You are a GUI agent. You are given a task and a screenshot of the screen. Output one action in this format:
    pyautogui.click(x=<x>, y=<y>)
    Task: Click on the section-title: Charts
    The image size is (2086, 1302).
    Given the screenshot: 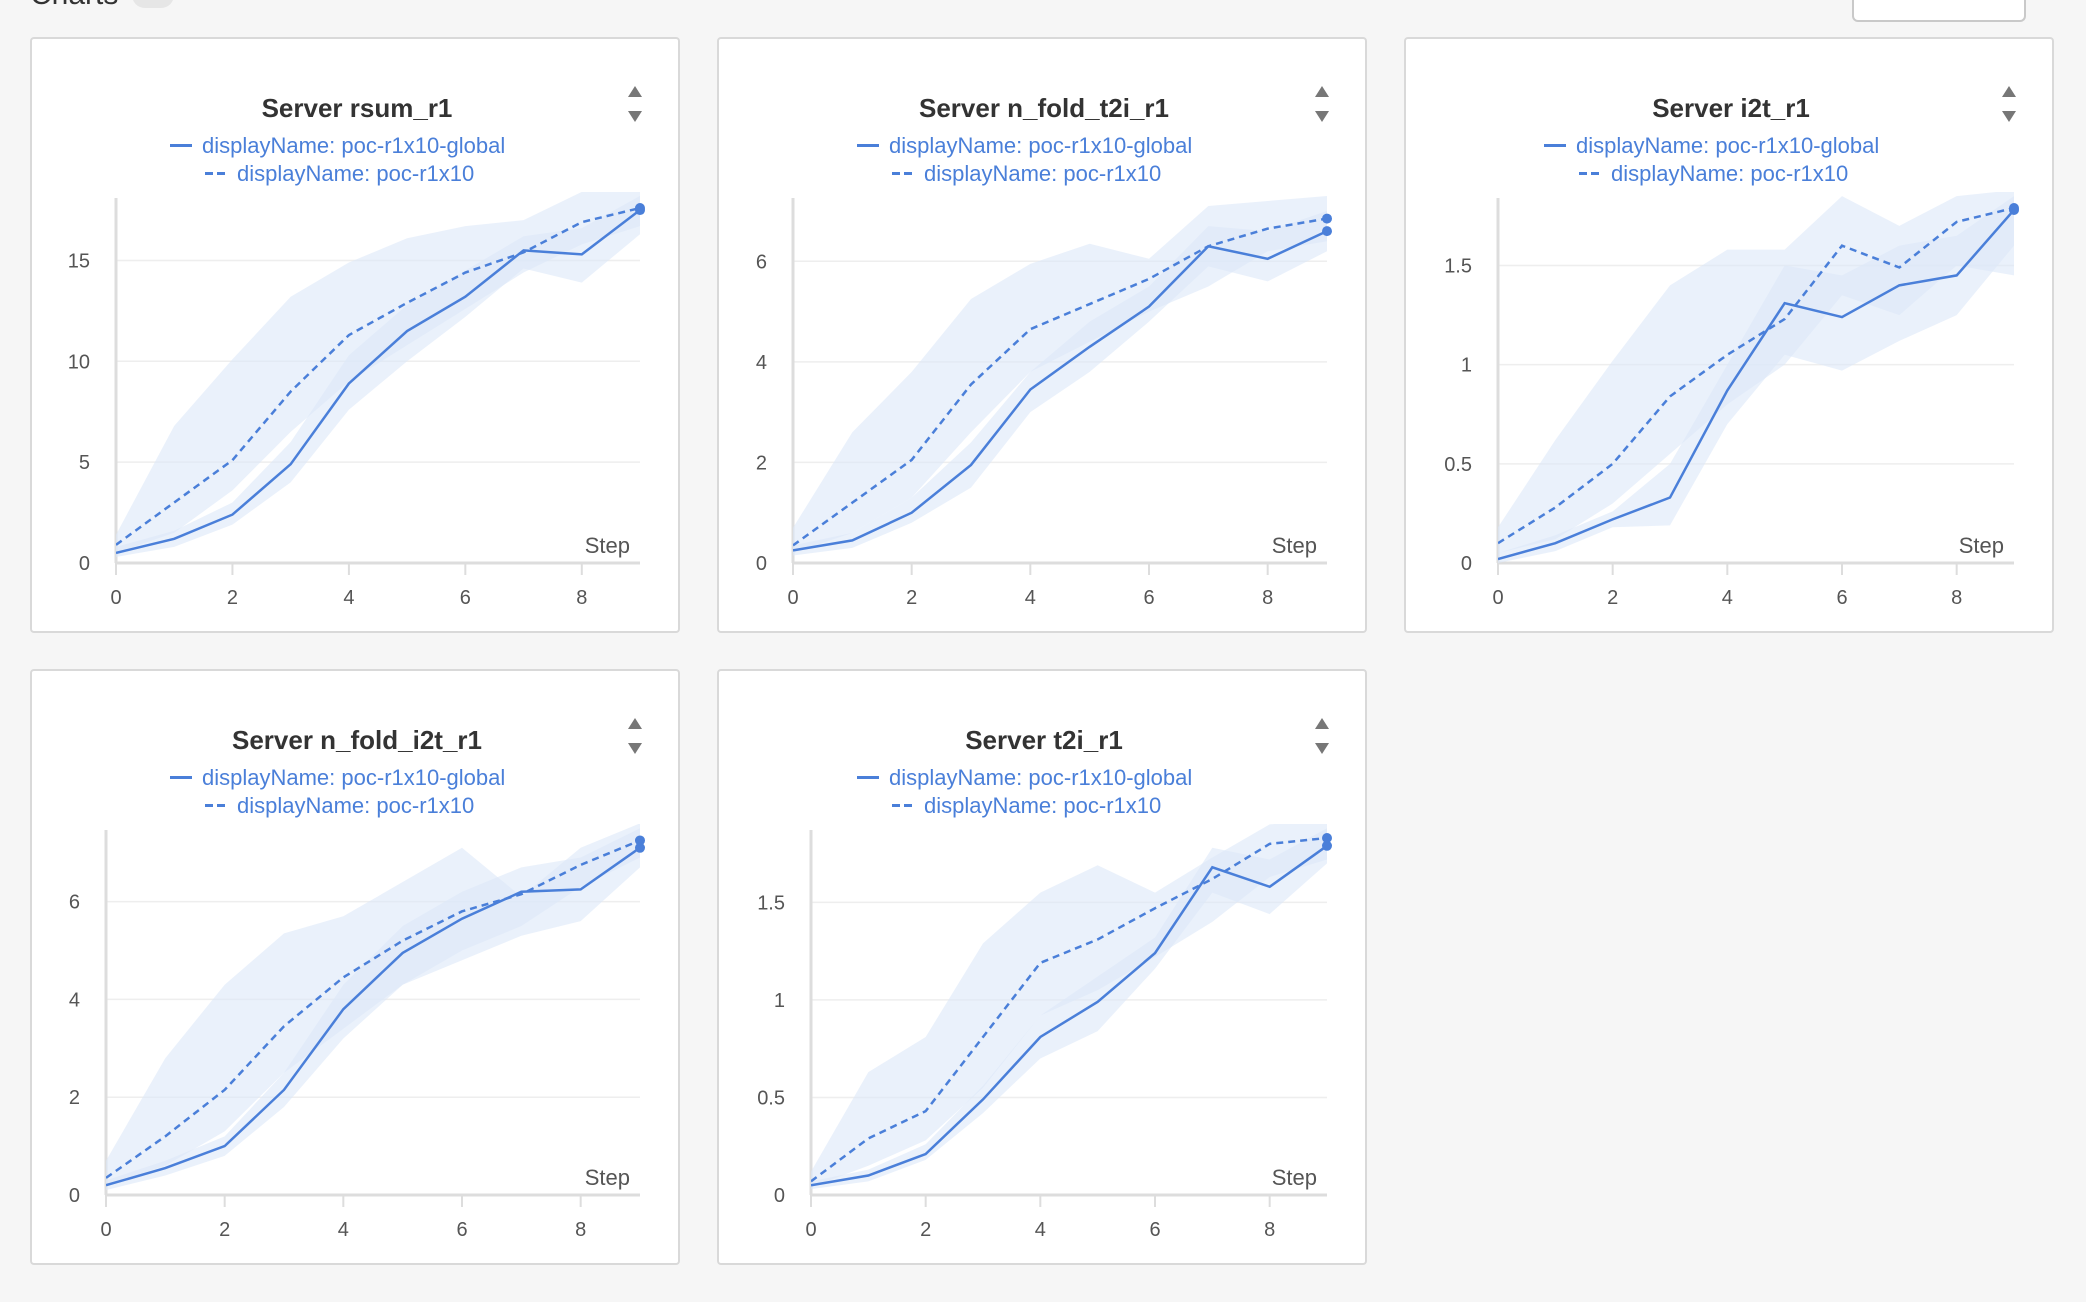 What is the action you would take?
    pyautogui.click(x=74, y=6)
    